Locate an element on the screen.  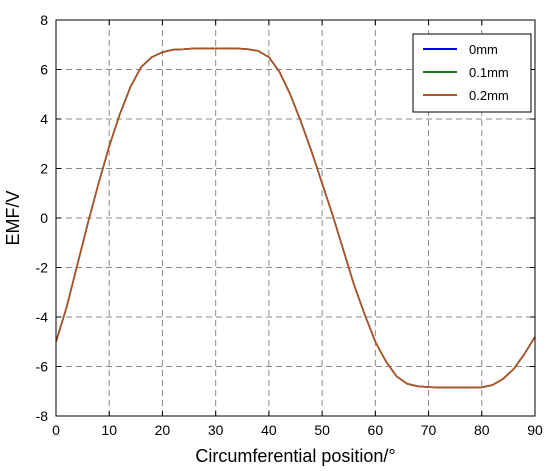
legend: 0mm 0.1mm 0.2mm is located at coordinates (472, 73).